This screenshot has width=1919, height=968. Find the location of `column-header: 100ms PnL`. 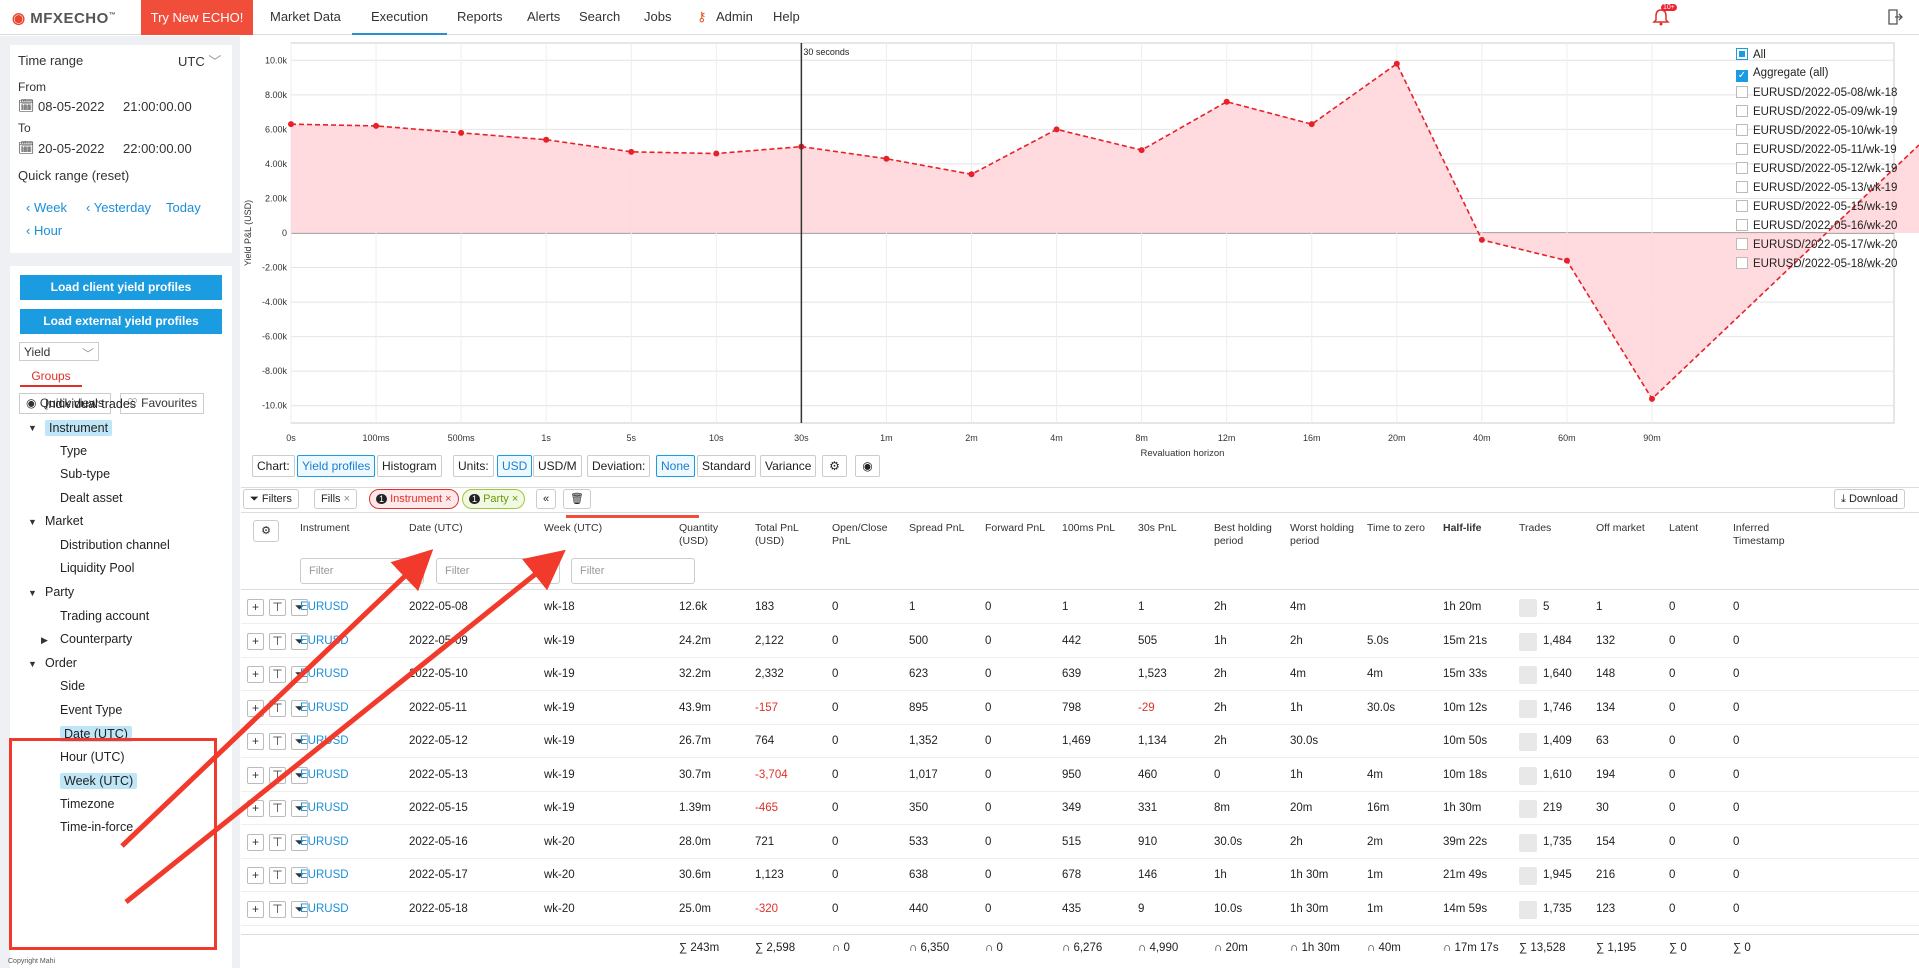

column-header: 100ms PnL is located at coordinates (1089, 528).